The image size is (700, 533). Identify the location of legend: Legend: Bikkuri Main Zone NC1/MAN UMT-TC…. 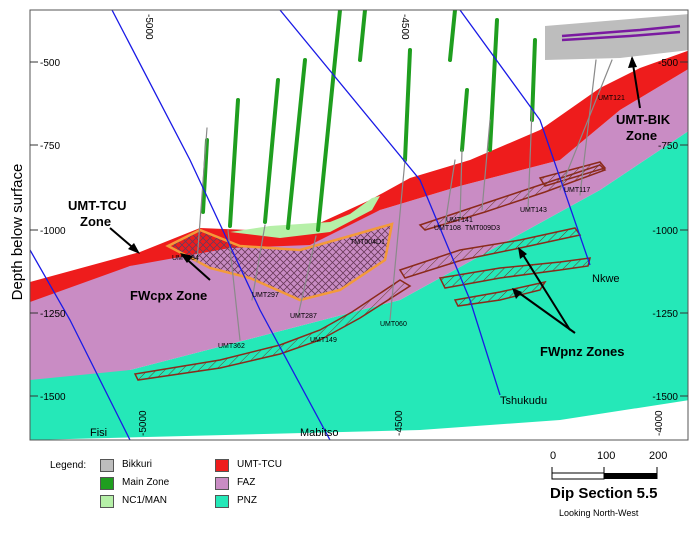
(220, 491).